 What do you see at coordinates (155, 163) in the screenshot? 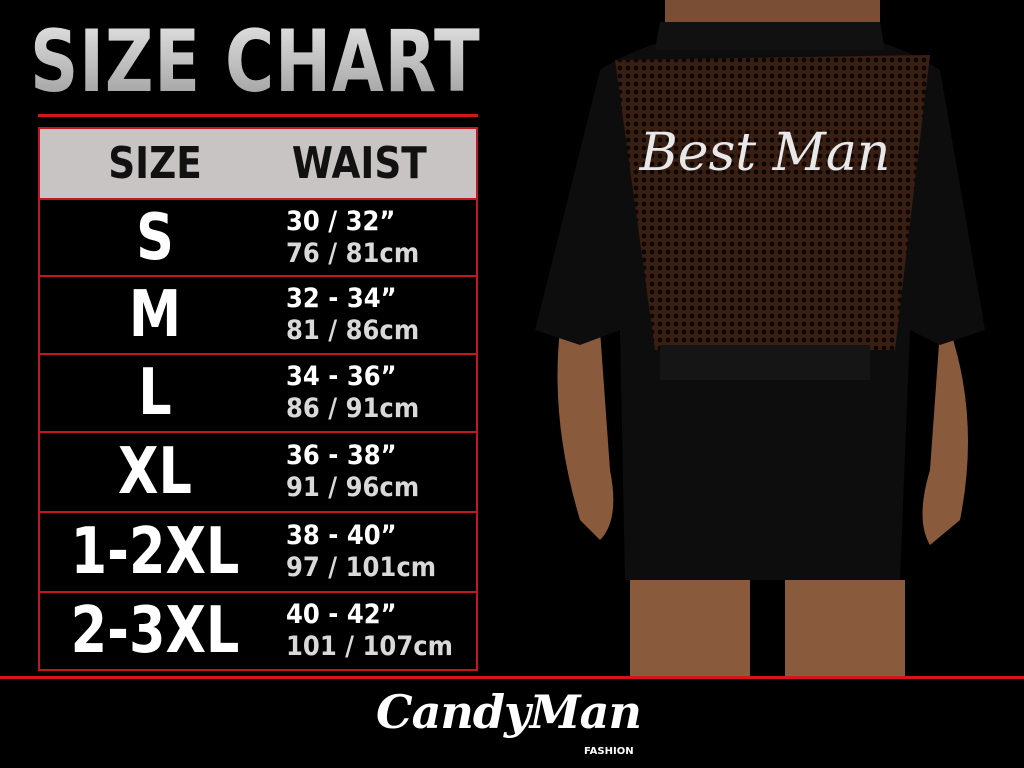
I see `header-size: SIZE` at bounding box center [155, 163].